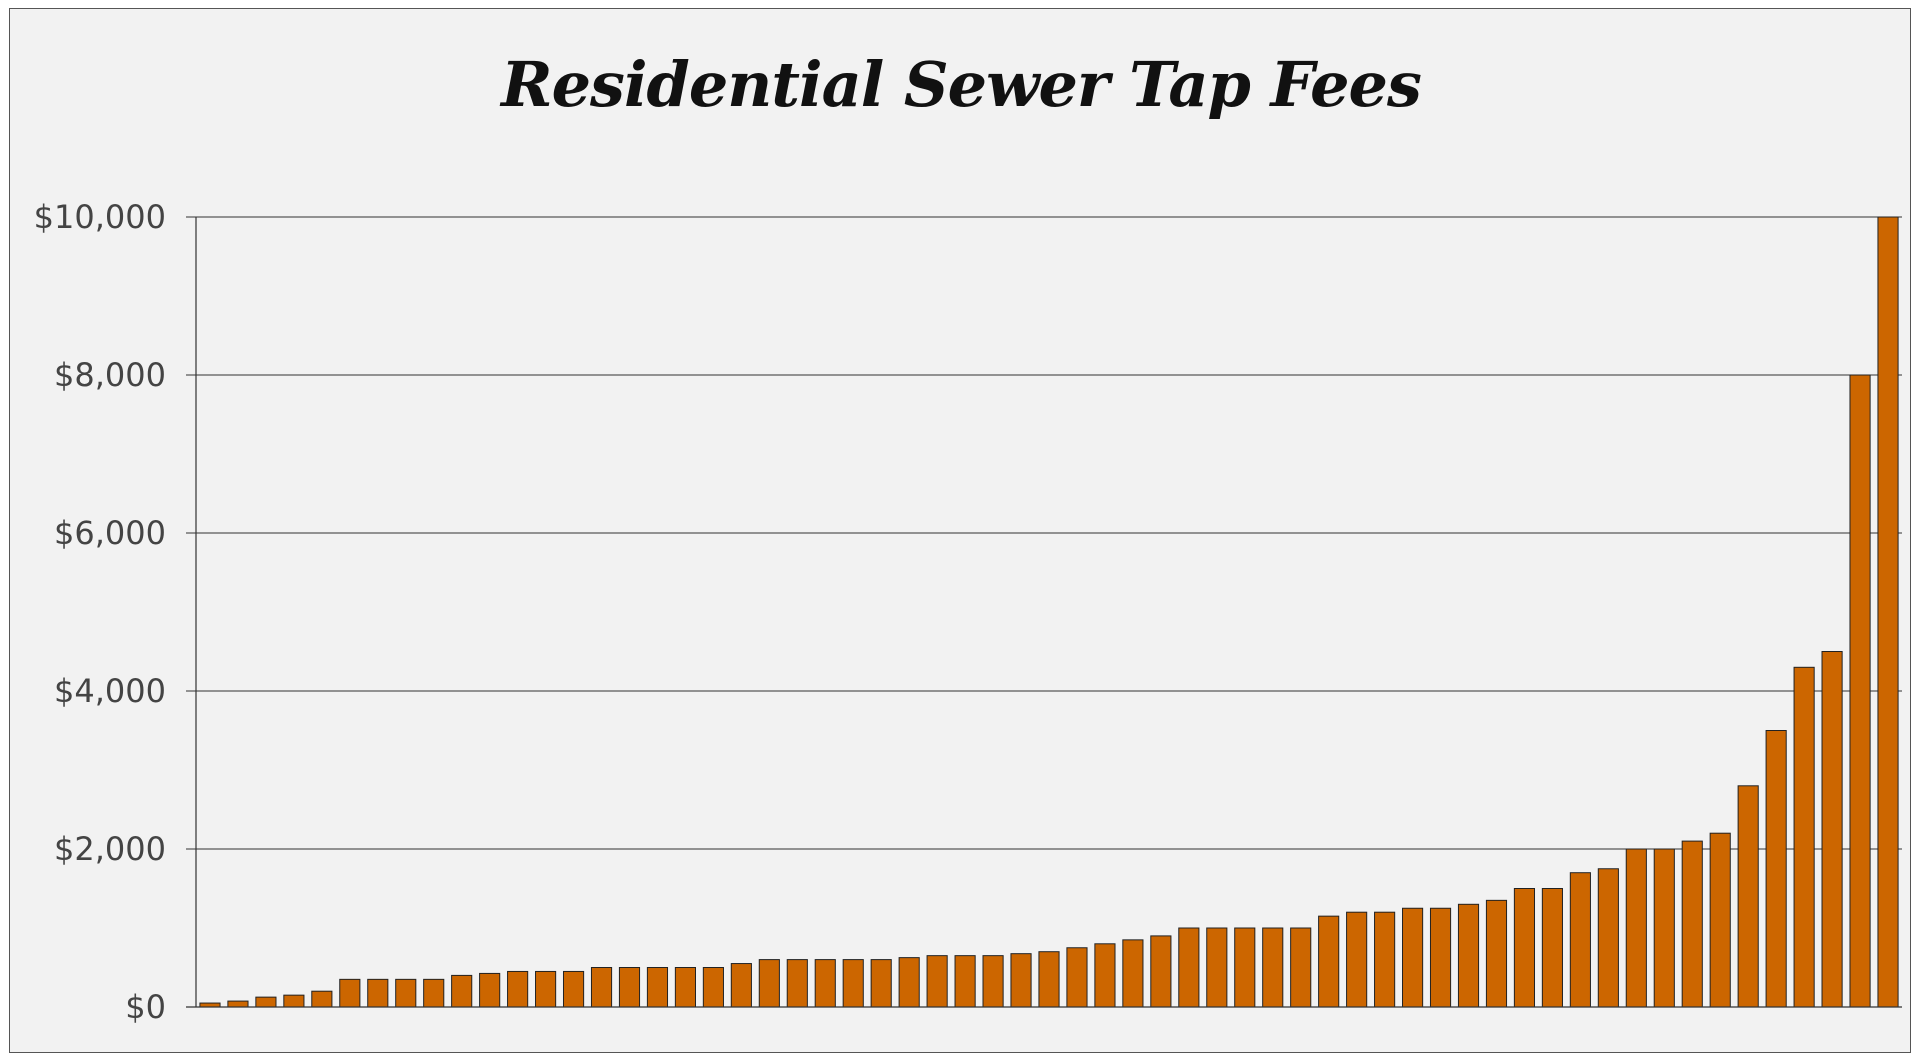 The image size is (1922, 1060). What do you see at coordinates (961, 84) in the screenshot?
I see `chart-title: Residential Sewer Tap Fees` at bounding box center [961, 84].